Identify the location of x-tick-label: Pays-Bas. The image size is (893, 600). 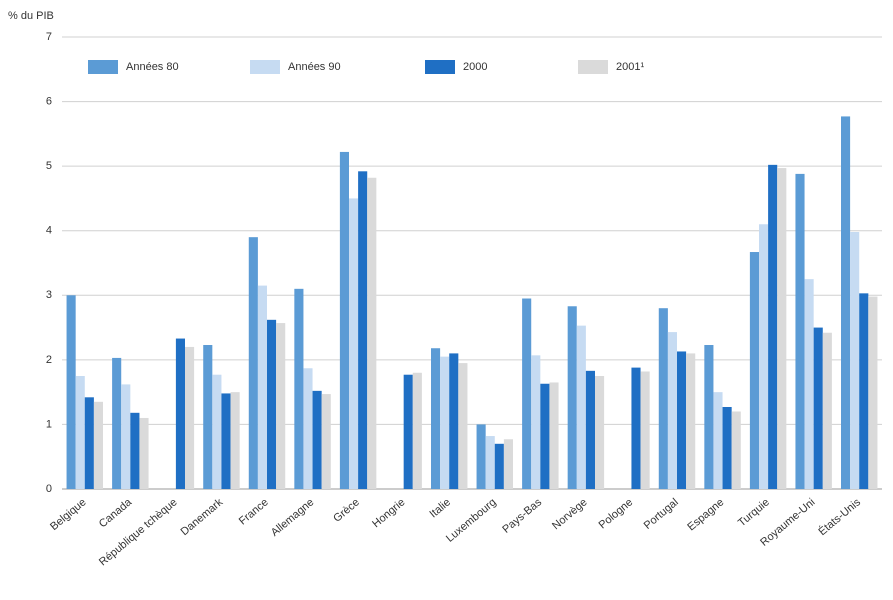
(522, 516).